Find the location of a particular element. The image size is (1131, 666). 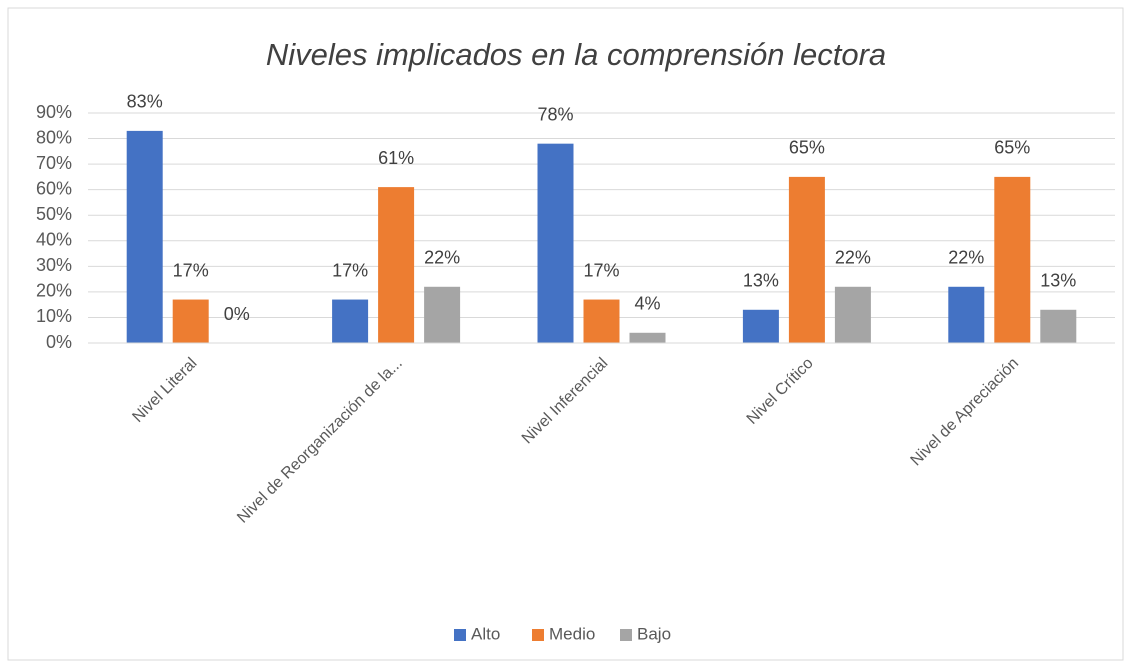

legend-label: Alto is located at coordinates (485, 633).